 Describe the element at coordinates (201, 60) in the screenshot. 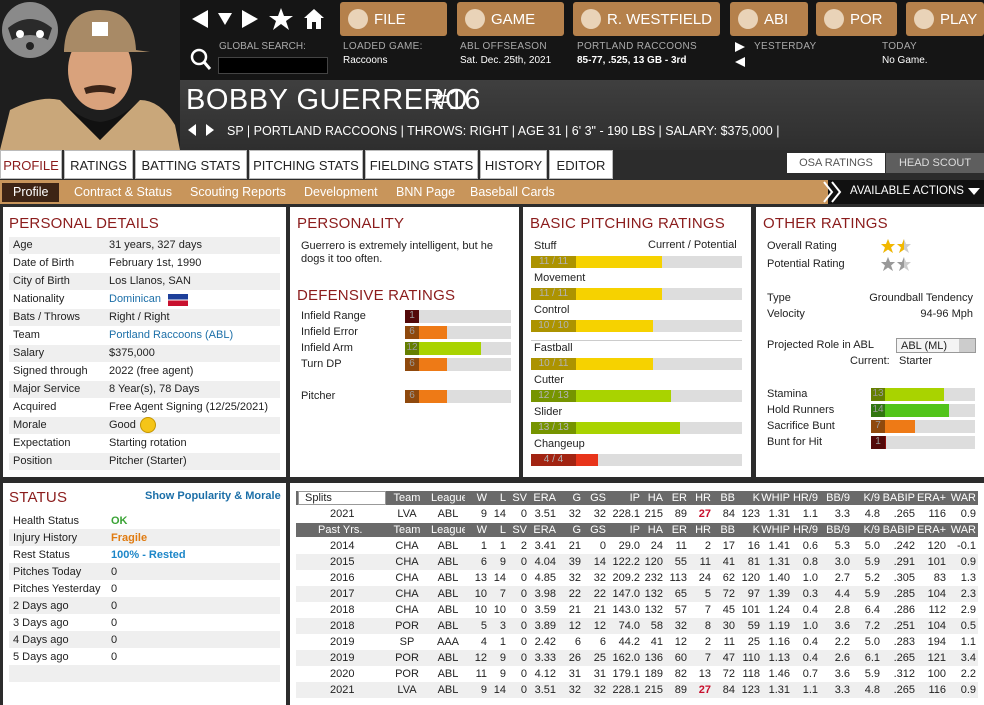

I see `search-icon` at that location.